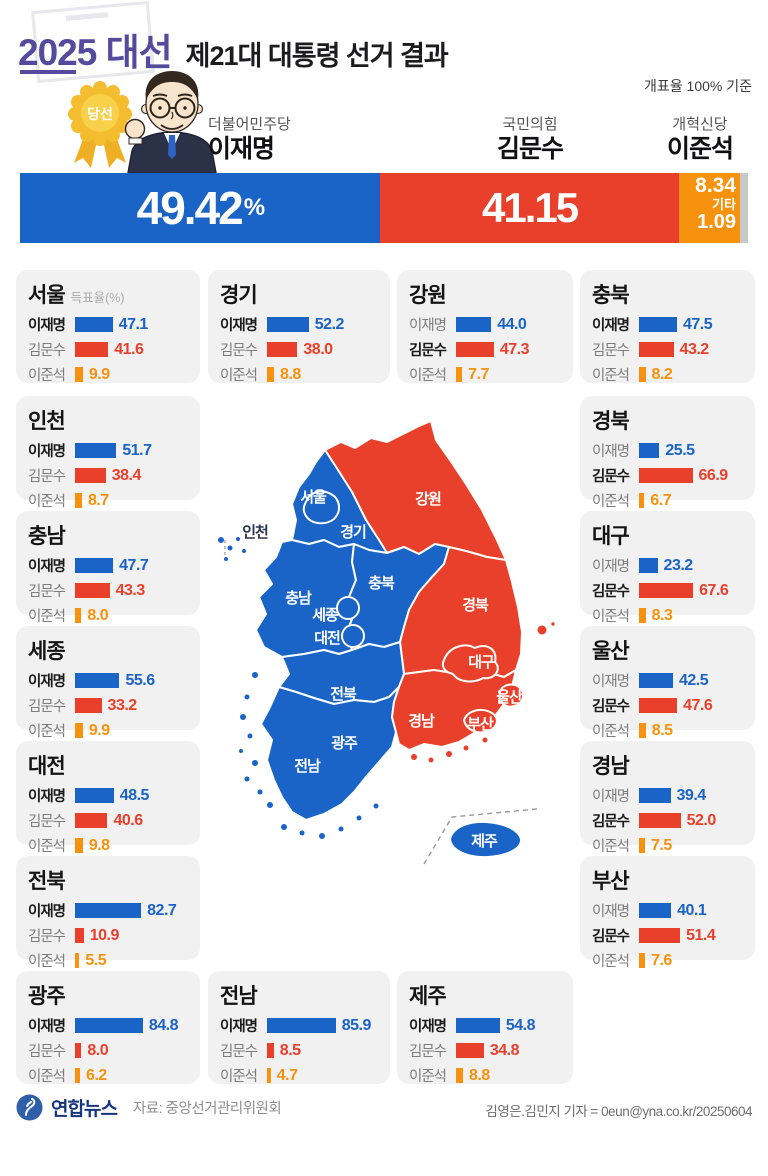 Image resolution: width=768 pixels, height=1176 pixels. Describe the element at coordinates (662, 615) in the screenshot. I see `vote-value: 8.3` at that location.